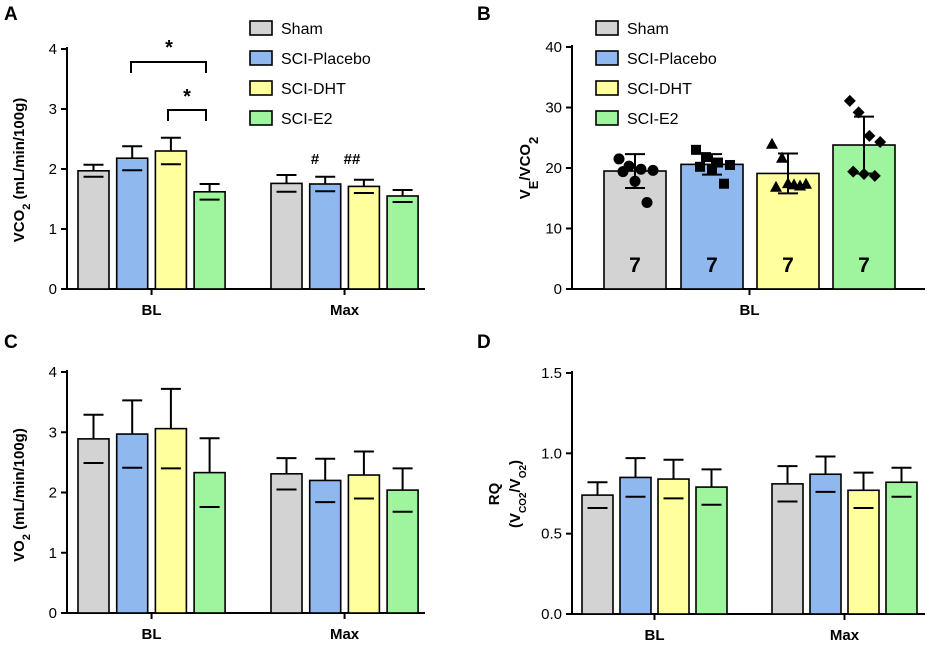 Image resolution: width=941 pixels, height=646 pixels. Describe the element at coordinates (551, 534) in the screenshot. I see `y-tick-label: 0.5` at that location.